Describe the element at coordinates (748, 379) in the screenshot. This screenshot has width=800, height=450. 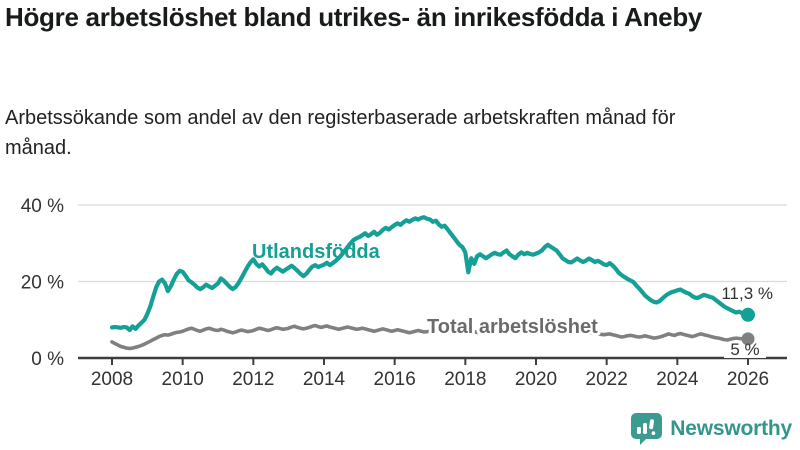
I see `x-tick-label: 2026` at that location.